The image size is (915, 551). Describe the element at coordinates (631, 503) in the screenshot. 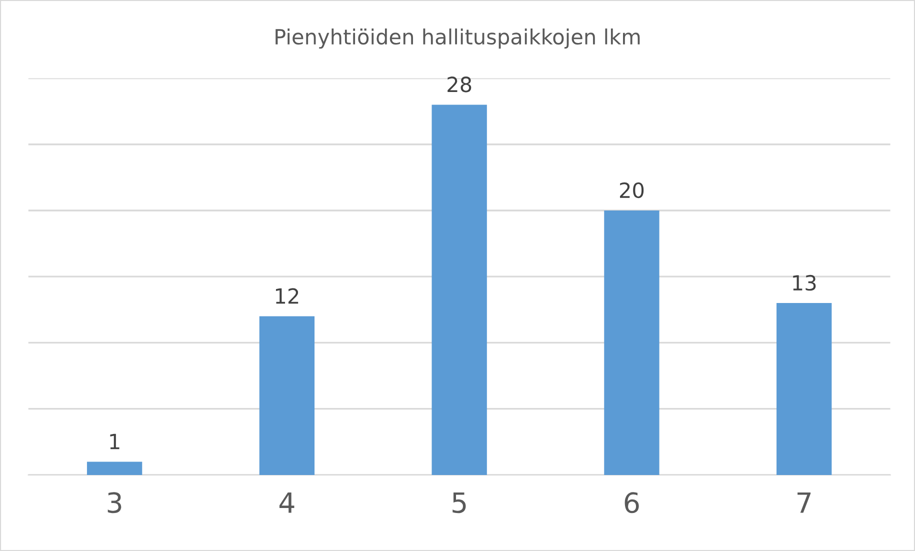

I see `x-tick-label: 6` at that location.